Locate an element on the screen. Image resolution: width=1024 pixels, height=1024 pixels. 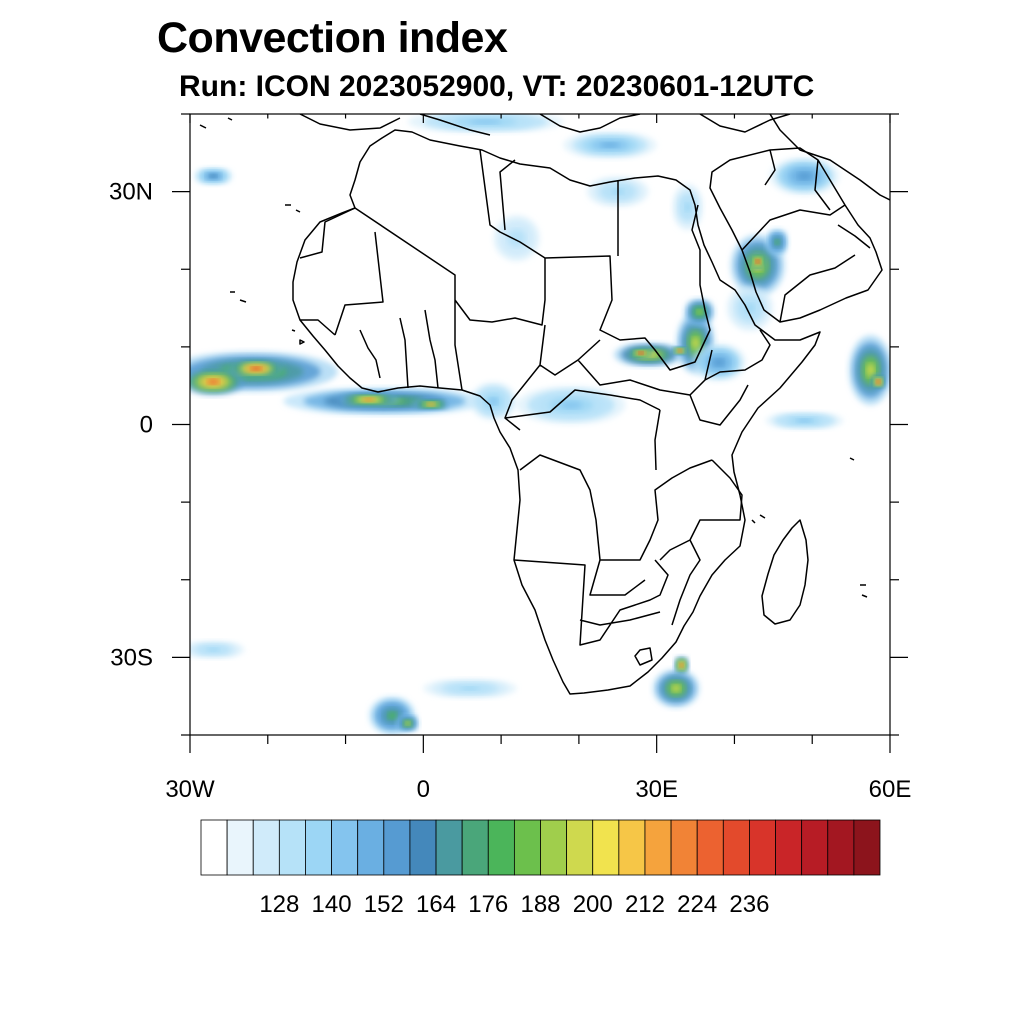
colorbar-label: 176 is located at coordinates (488, 904).